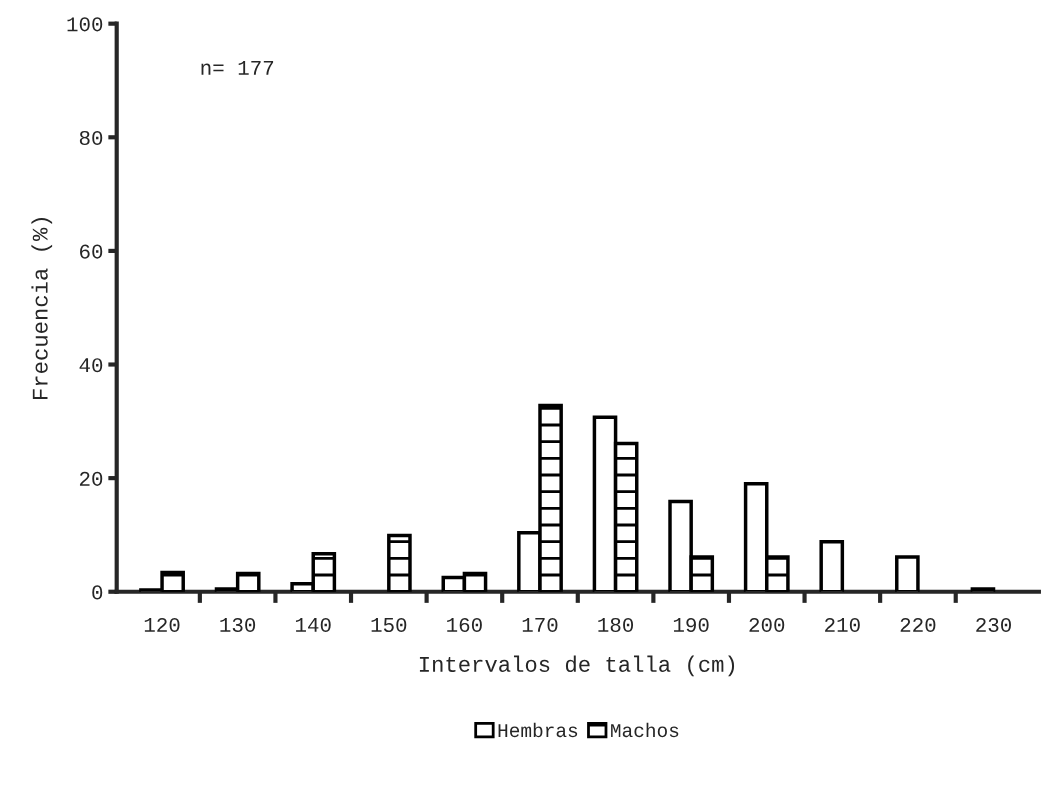 The height and width of the screenshot is (789, 1042). I want to click on x-tick-label: 120, so click(162, 625).